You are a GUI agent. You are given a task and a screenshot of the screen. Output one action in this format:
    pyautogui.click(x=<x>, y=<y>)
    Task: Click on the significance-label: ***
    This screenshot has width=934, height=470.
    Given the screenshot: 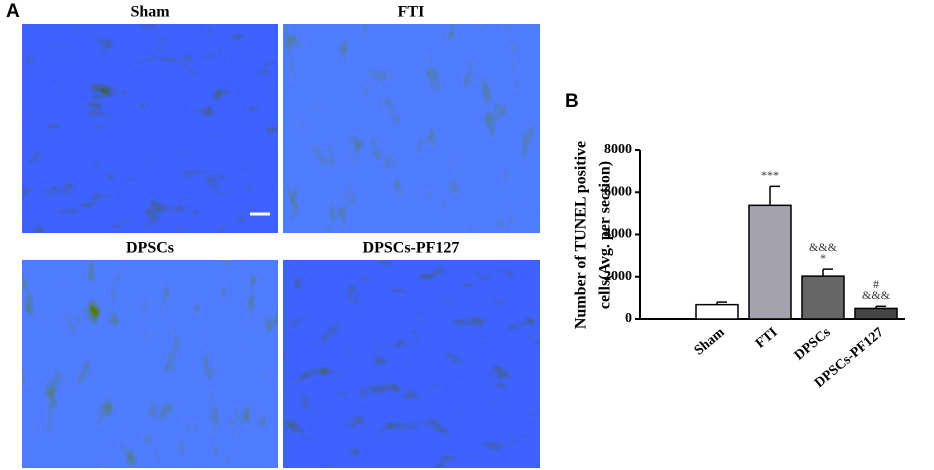 What is the action you would take?
    pyautogui.click(x=770, y=175)
    